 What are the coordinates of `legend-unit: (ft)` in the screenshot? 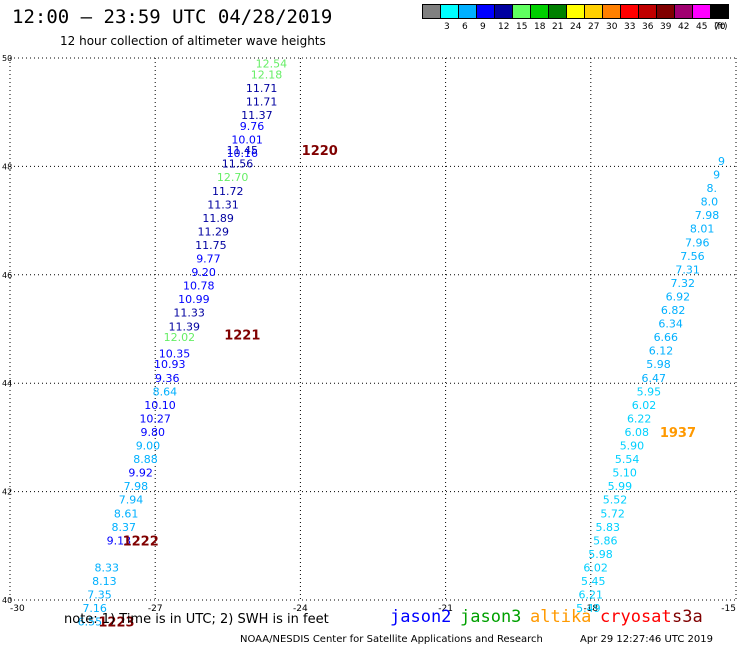 It's located at (721, 27).